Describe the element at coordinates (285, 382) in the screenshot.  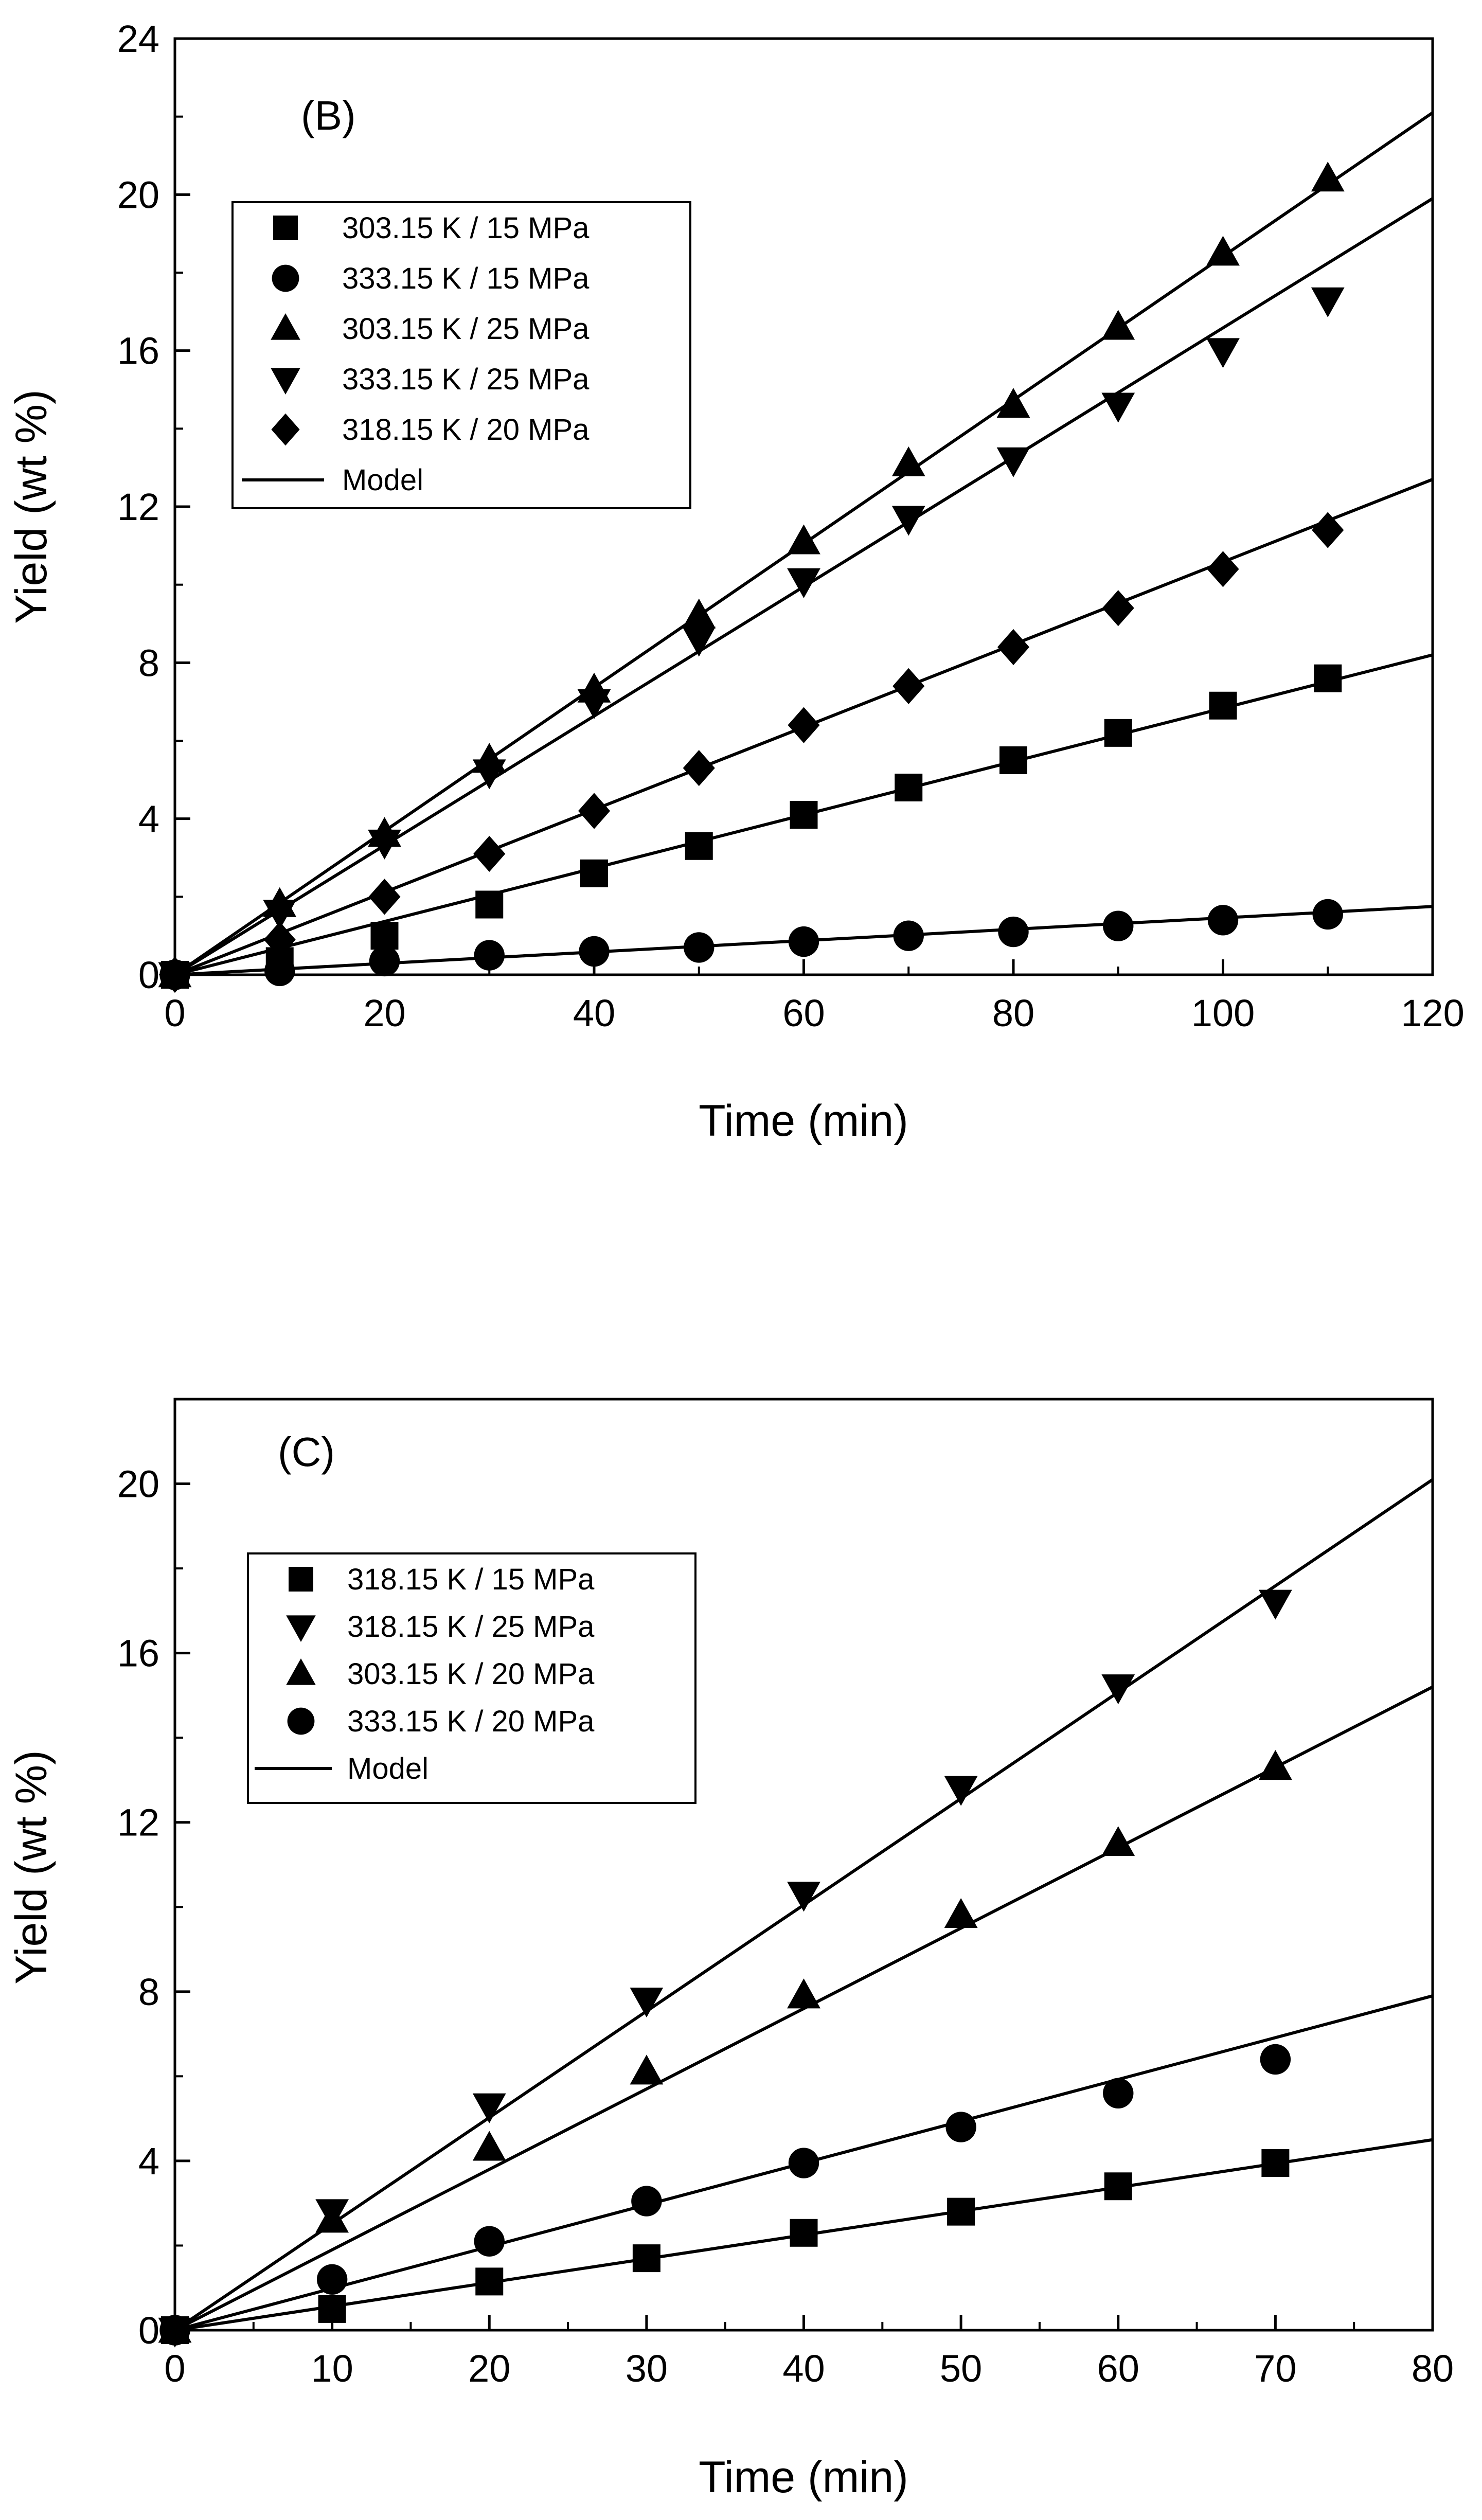
I see `panel-b-legend-symbol-333-15-k-25-mpa` at that location.